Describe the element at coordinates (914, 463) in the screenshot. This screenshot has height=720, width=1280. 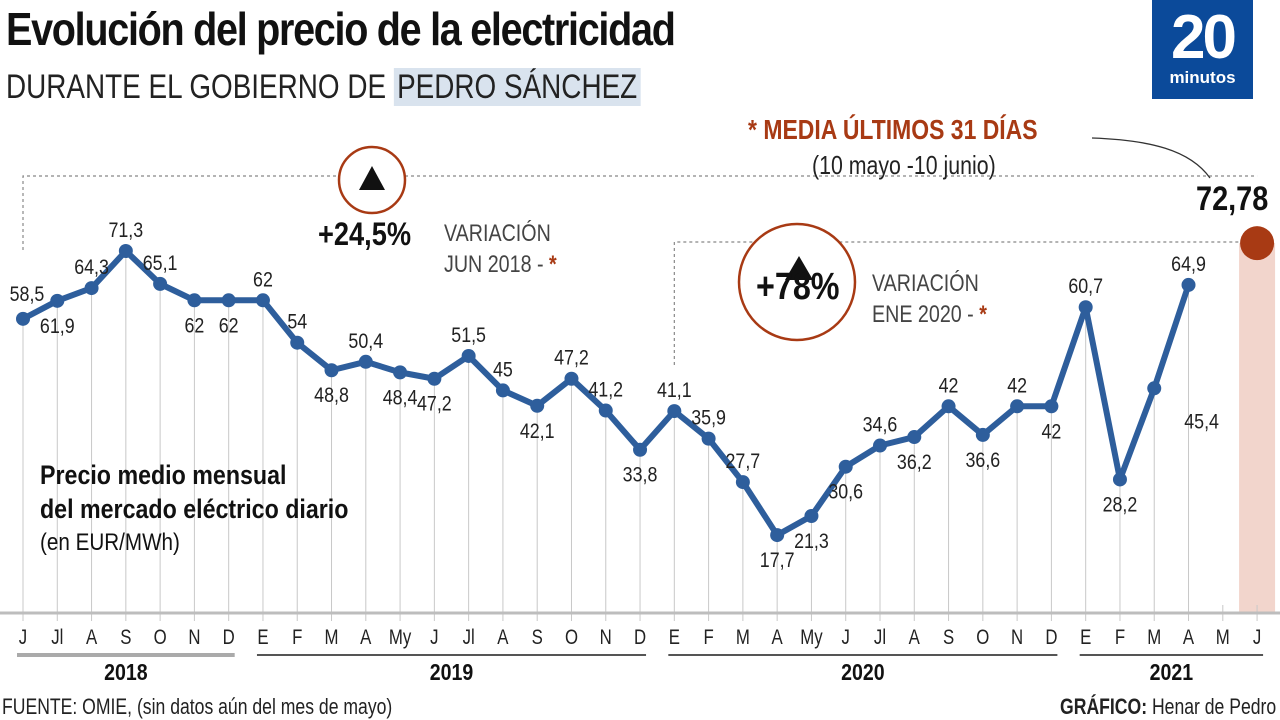
I see `data-label: 36,2` at that location.